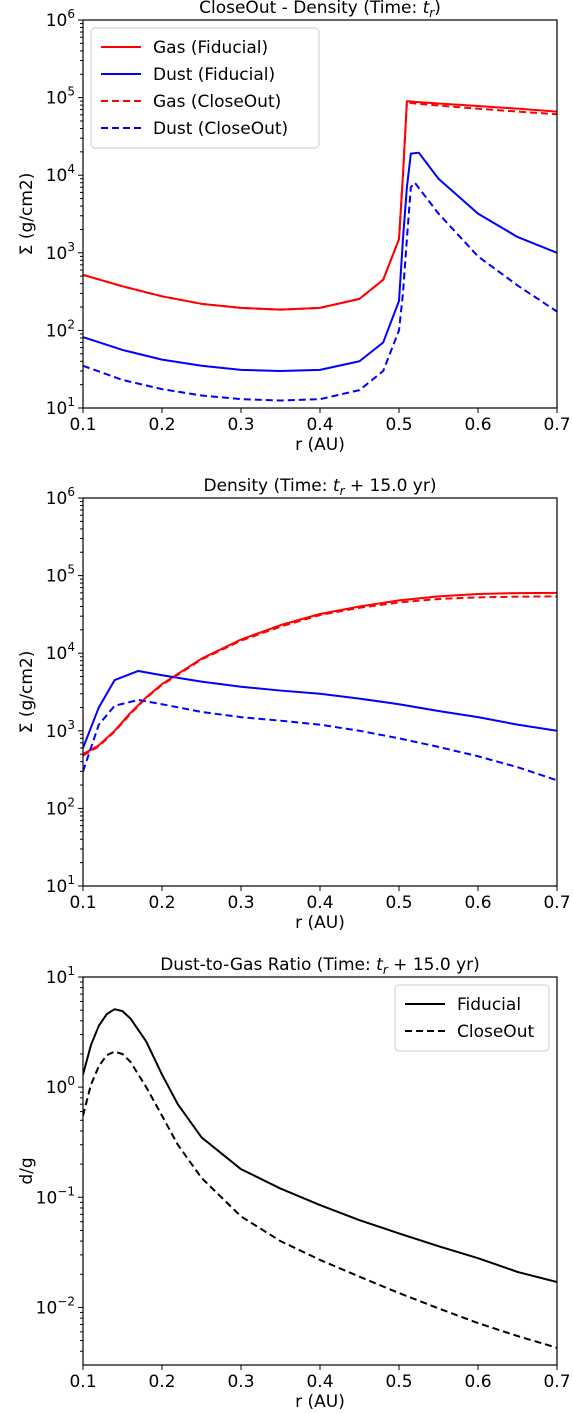  I want to click on legend-label: Fiducial, so click(489, 1005).